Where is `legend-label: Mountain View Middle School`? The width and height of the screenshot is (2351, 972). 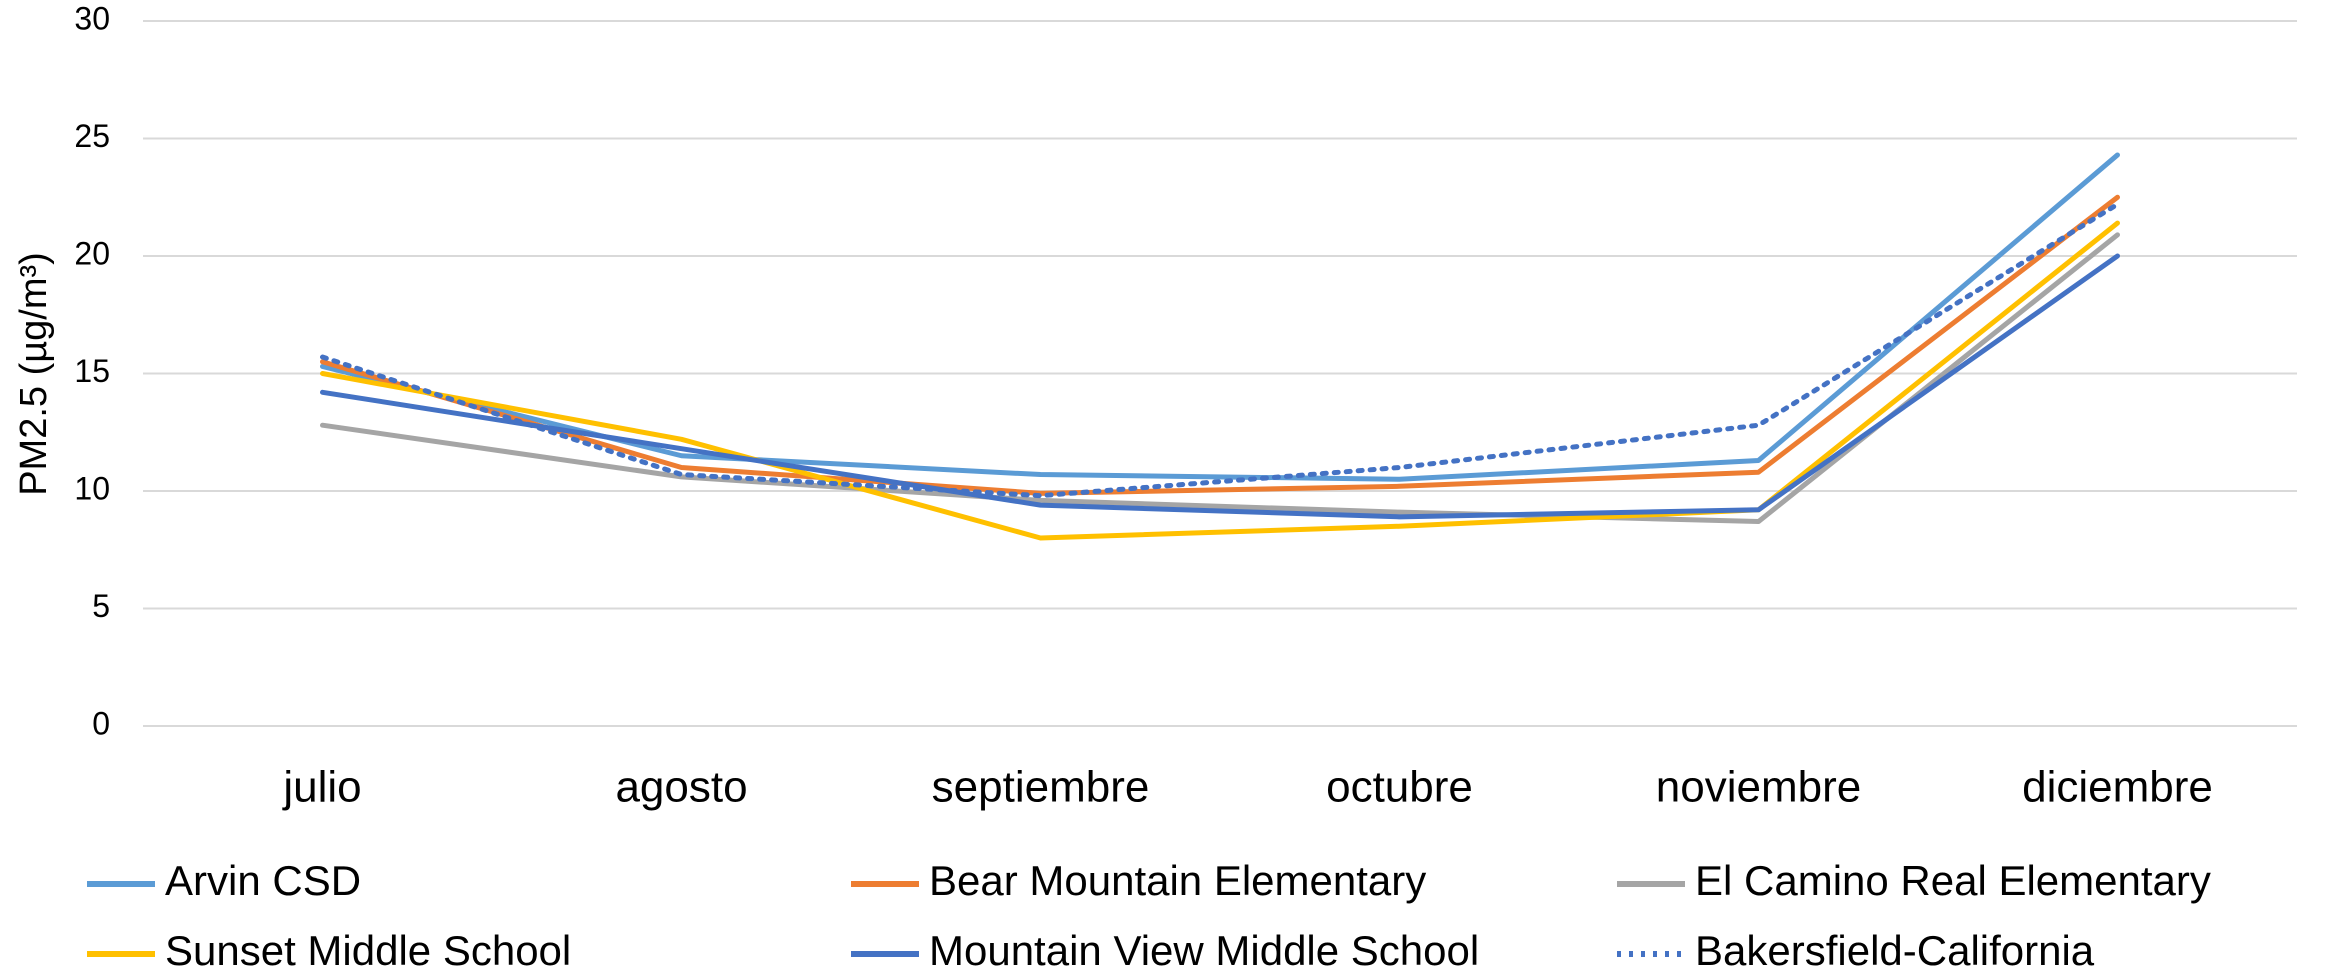 legend-label: Mountain View Middle School is located at coordinates (1204, 949).